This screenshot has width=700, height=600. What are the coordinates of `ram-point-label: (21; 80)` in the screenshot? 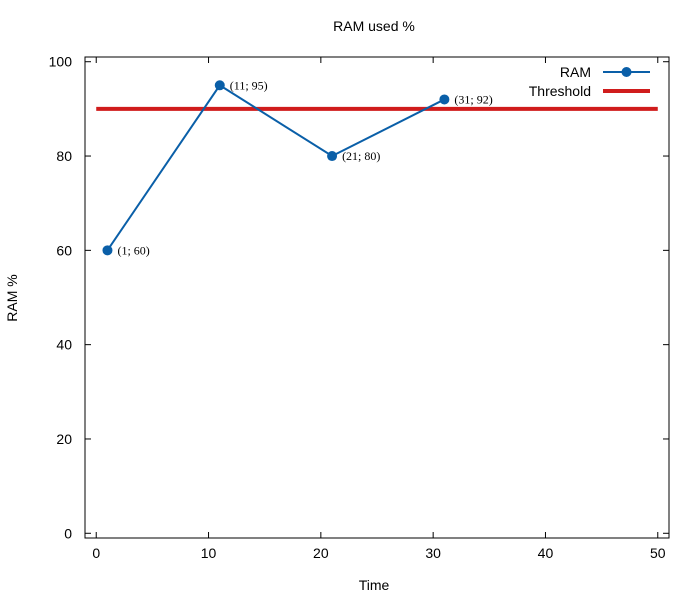 It's located at (361, 156).